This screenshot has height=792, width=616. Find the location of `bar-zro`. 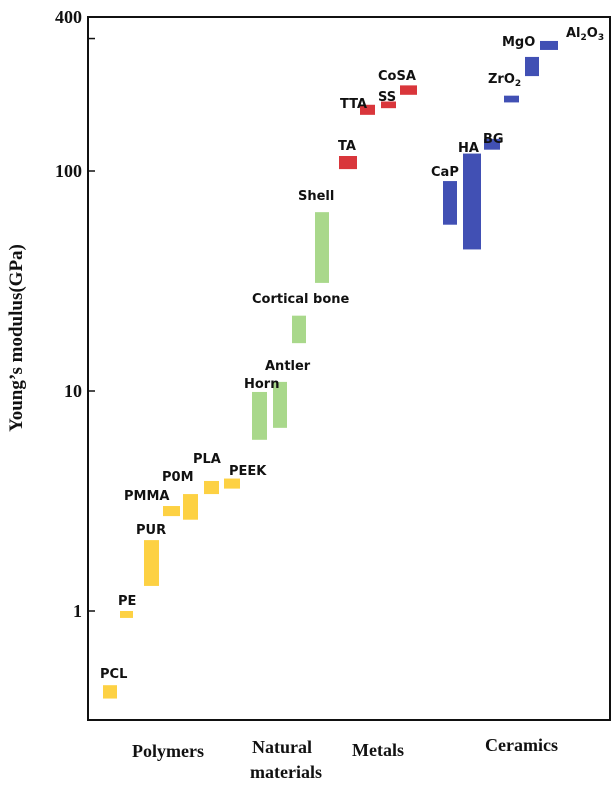

bar-zro is located at coordinates (511, 99).